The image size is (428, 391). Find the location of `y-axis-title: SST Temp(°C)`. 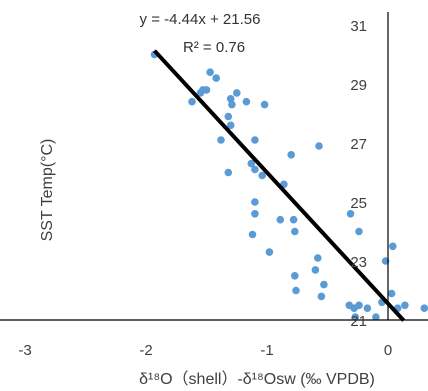

y-axis-title: SST Temp(°C) is located at coordinates (47, 190).